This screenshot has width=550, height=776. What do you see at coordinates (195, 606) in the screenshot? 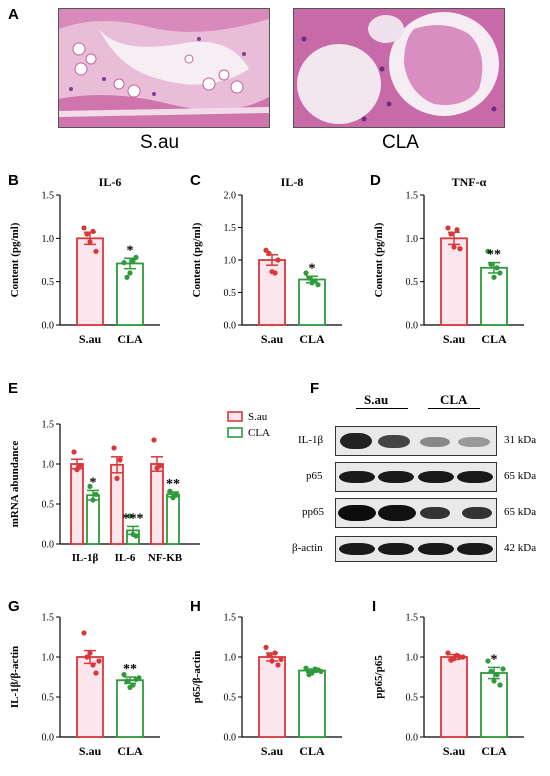
I see `panel-letter-h: H` at bounding box center [195, 606].